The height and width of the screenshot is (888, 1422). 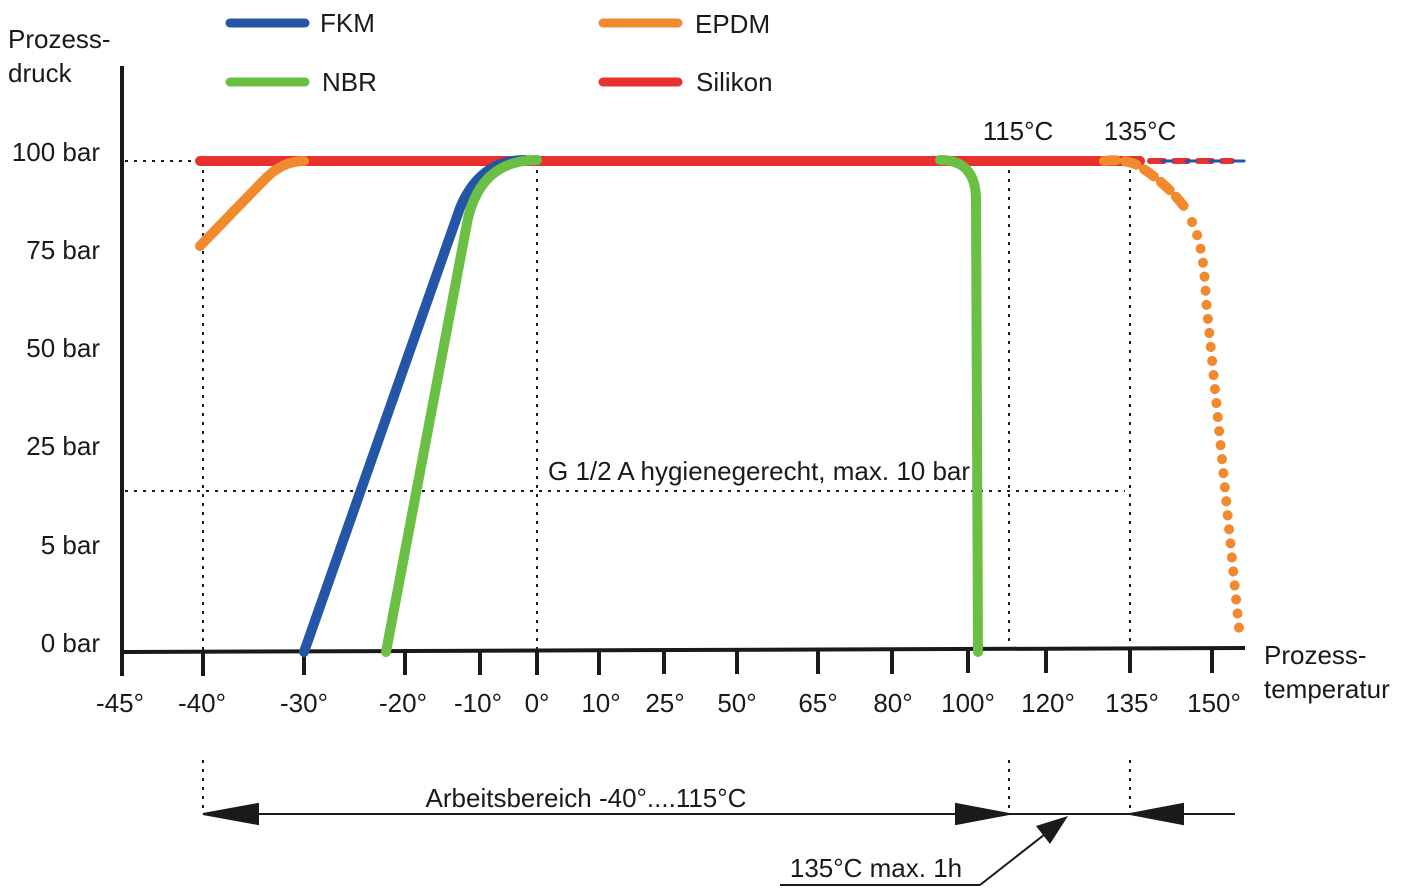 What do you see at coordinates (71, 545) in the screenshot?
I see `y-tick-label-5: 5 bar` at bounding box center [71, 545].